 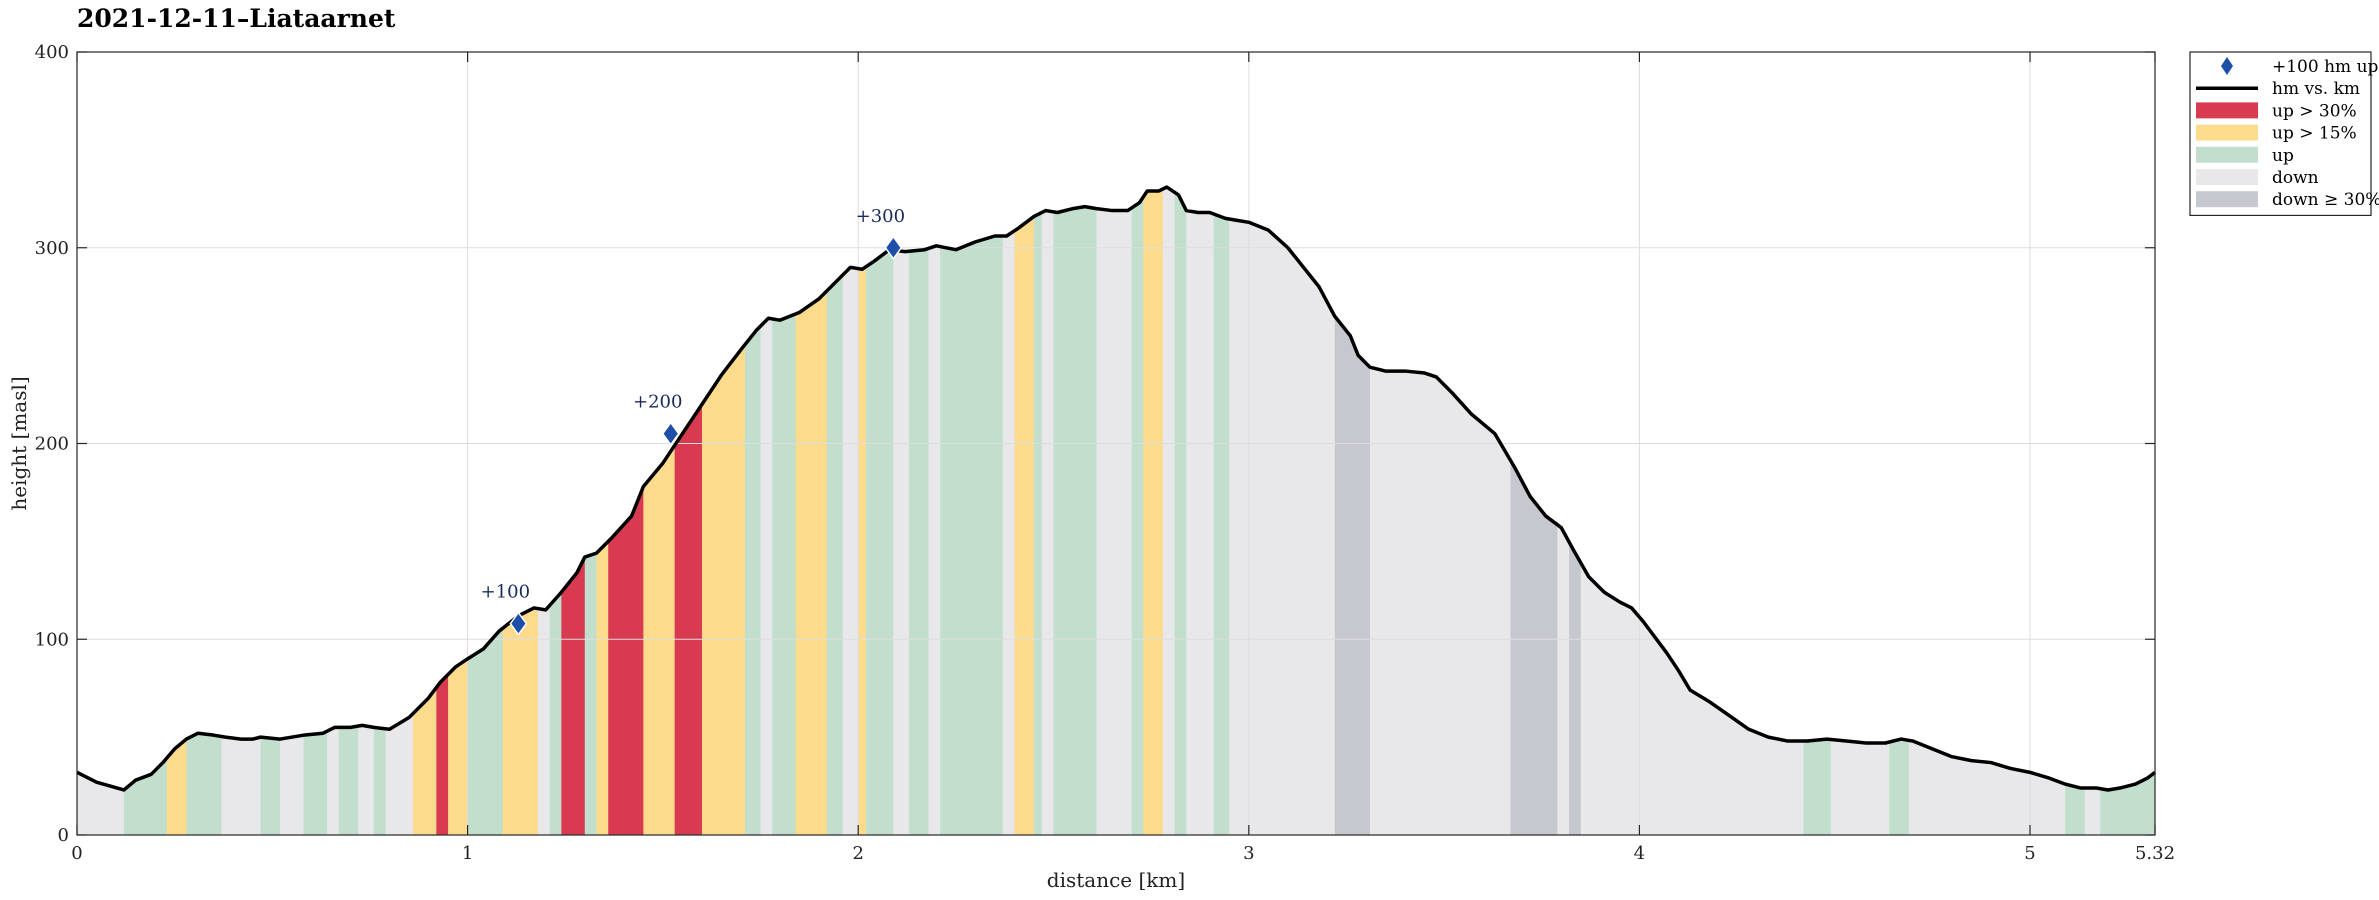 I want to click on x-tick-label: 2, so click(x=857, y=853).